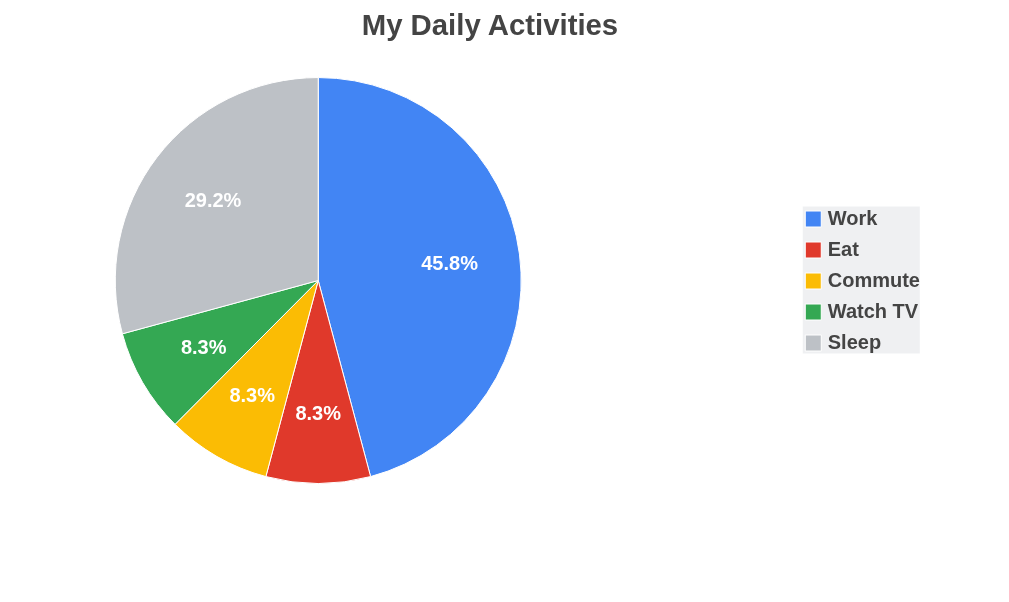 The image size is (1009, 602). What do you see at coordinates (852, 218) in the screenshot?
I see `legend-label: Work` at bounding box center [852, 218].